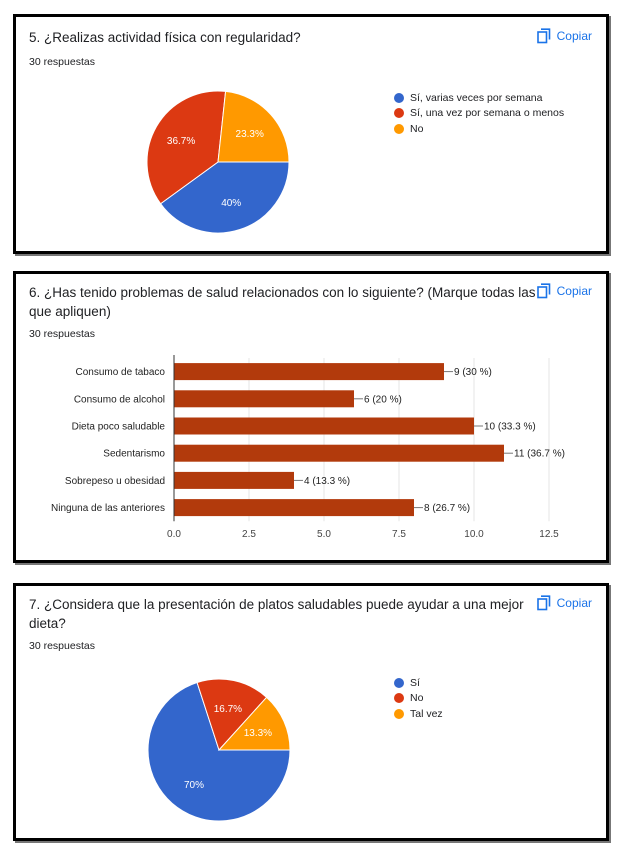  Describe the element at coordinates (228, 709) in the screenshot. I see `slice-label: 16.7%` at that location.